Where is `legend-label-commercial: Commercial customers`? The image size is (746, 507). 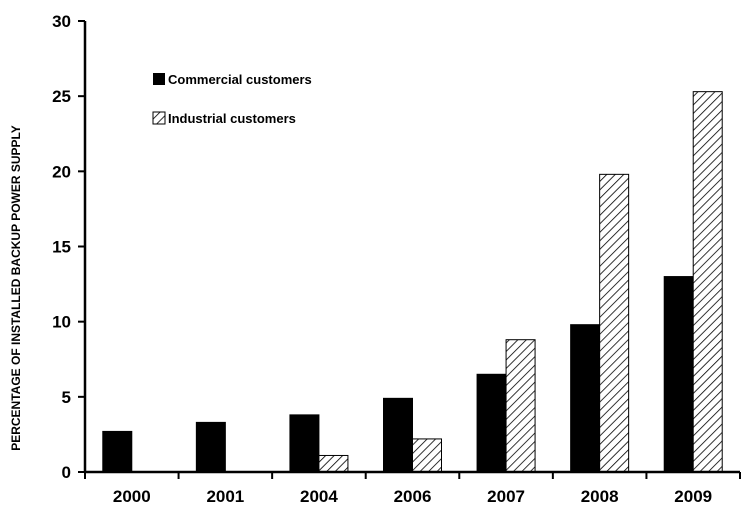 legend-label-commercial: Commercial customers is located at coordinates (240, 79).